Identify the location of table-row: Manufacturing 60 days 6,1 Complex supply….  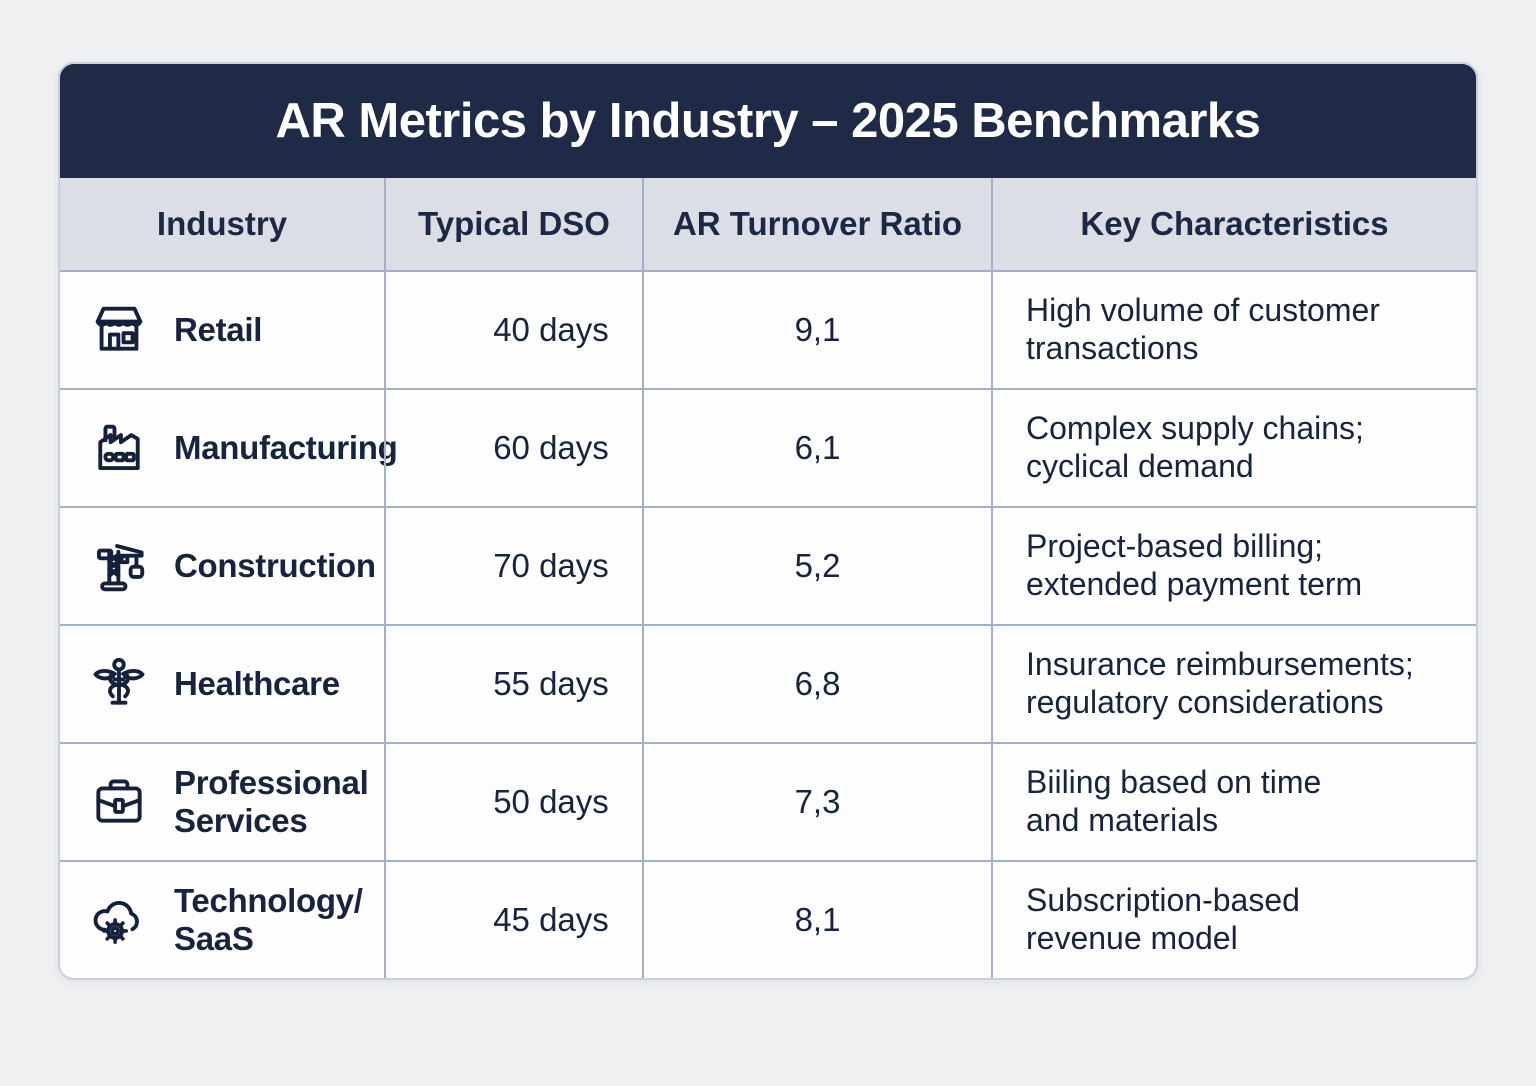
(768, 447).